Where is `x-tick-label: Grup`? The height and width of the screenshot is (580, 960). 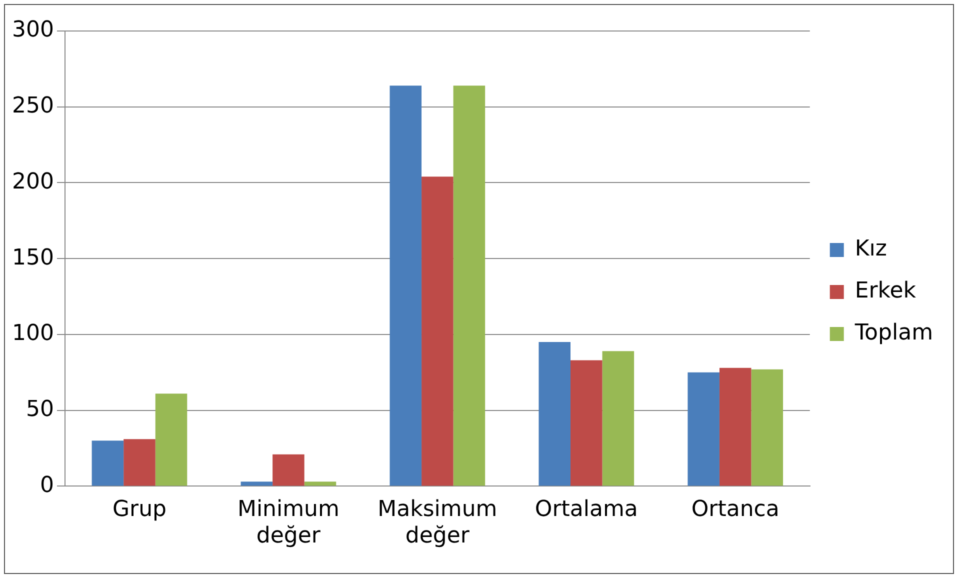
x-tick-label: Grup is located at coordinates (139, 509).